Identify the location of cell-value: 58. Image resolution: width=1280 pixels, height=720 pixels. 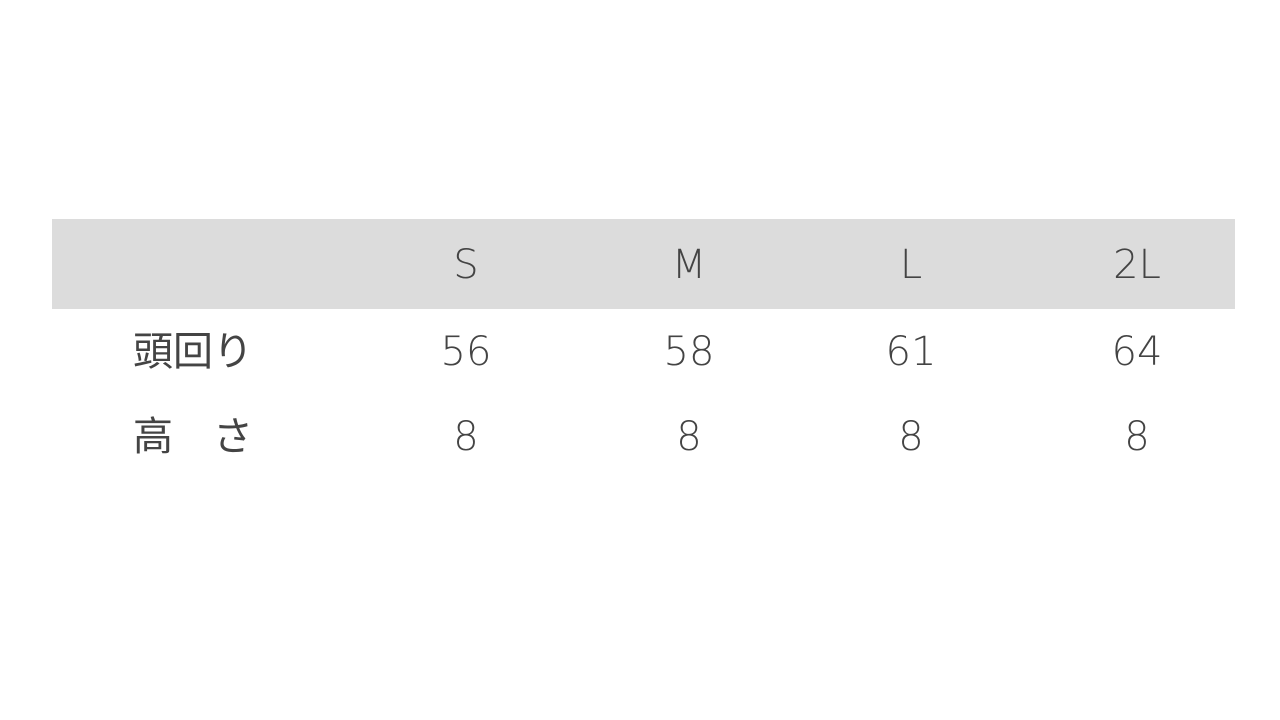
(689, 352).